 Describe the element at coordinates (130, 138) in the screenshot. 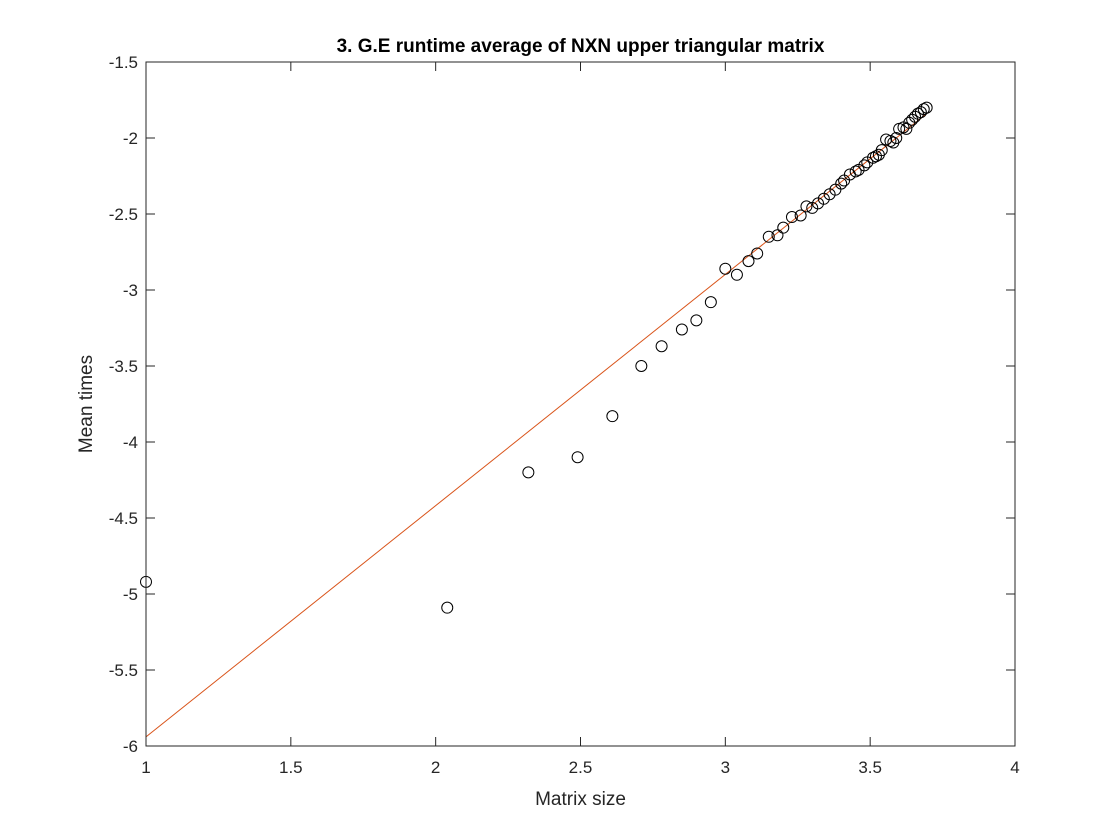

I see `y-tick-label: -2` at that location.